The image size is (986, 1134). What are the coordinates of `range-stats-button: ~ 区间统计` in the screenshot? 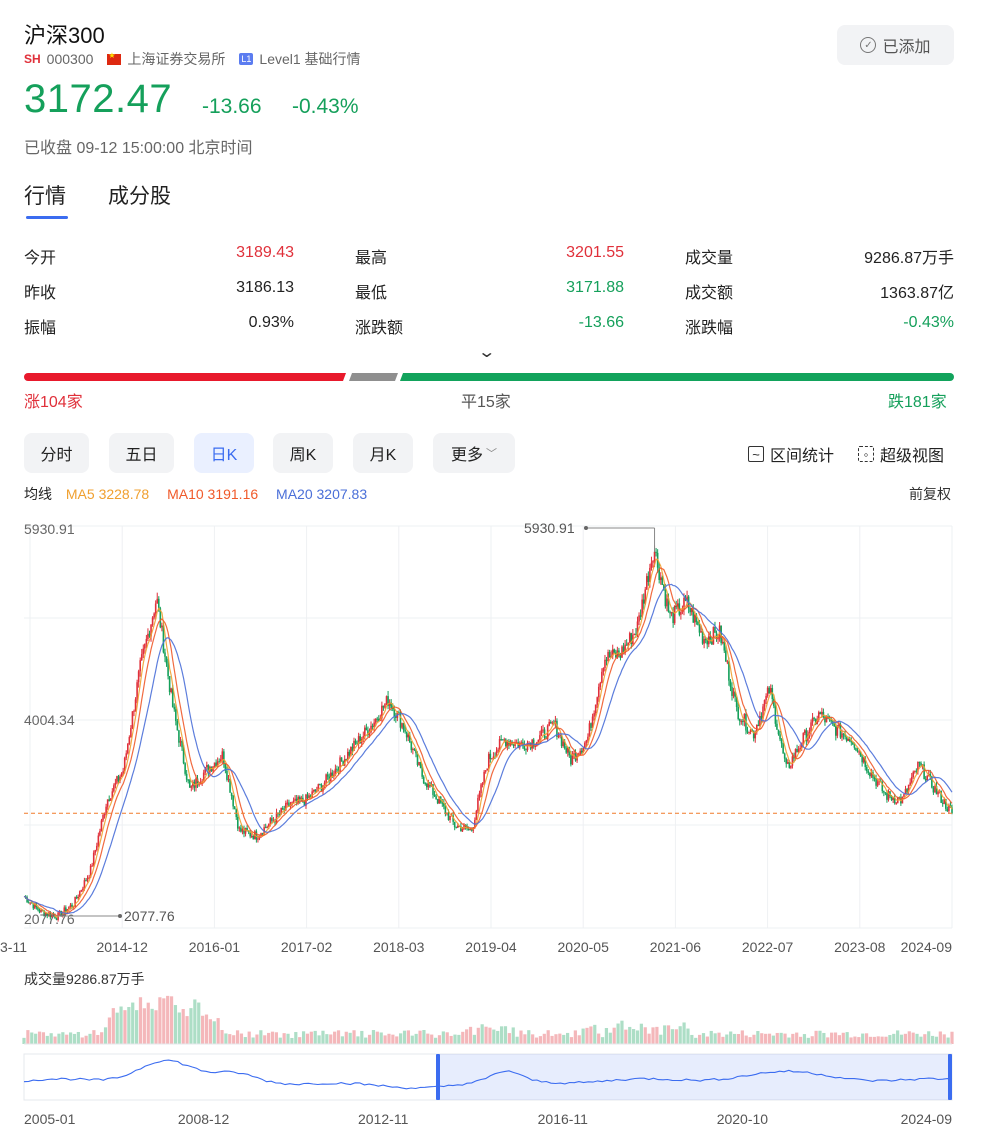 It's located at (791, 454).